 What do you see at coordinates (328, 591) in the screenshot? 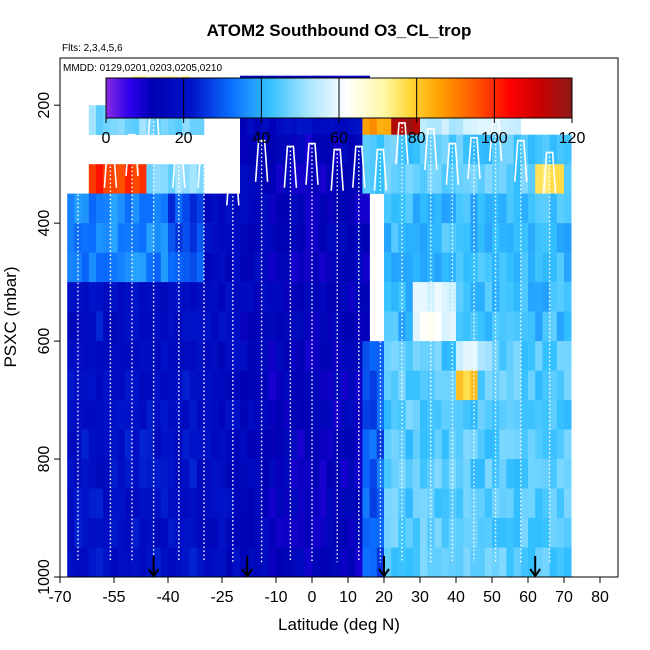
I see `x-axis: -70 -55 -40 -25 -10 0 10 20 30 40 50 60 70 80` at bounding box center [328, 591].